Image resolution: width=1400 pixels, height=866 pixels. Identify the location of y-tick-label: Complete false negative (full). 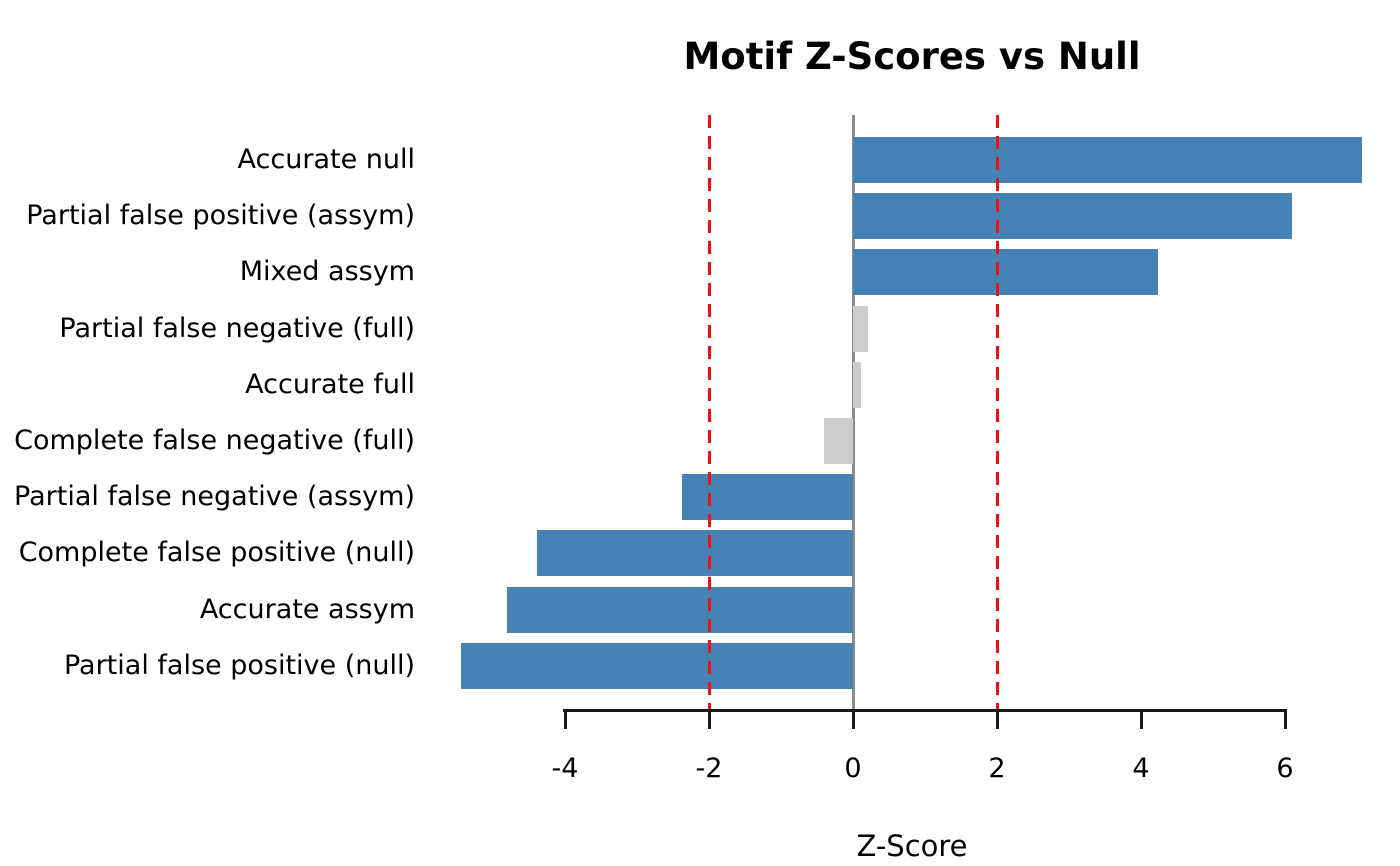
(214, 440).